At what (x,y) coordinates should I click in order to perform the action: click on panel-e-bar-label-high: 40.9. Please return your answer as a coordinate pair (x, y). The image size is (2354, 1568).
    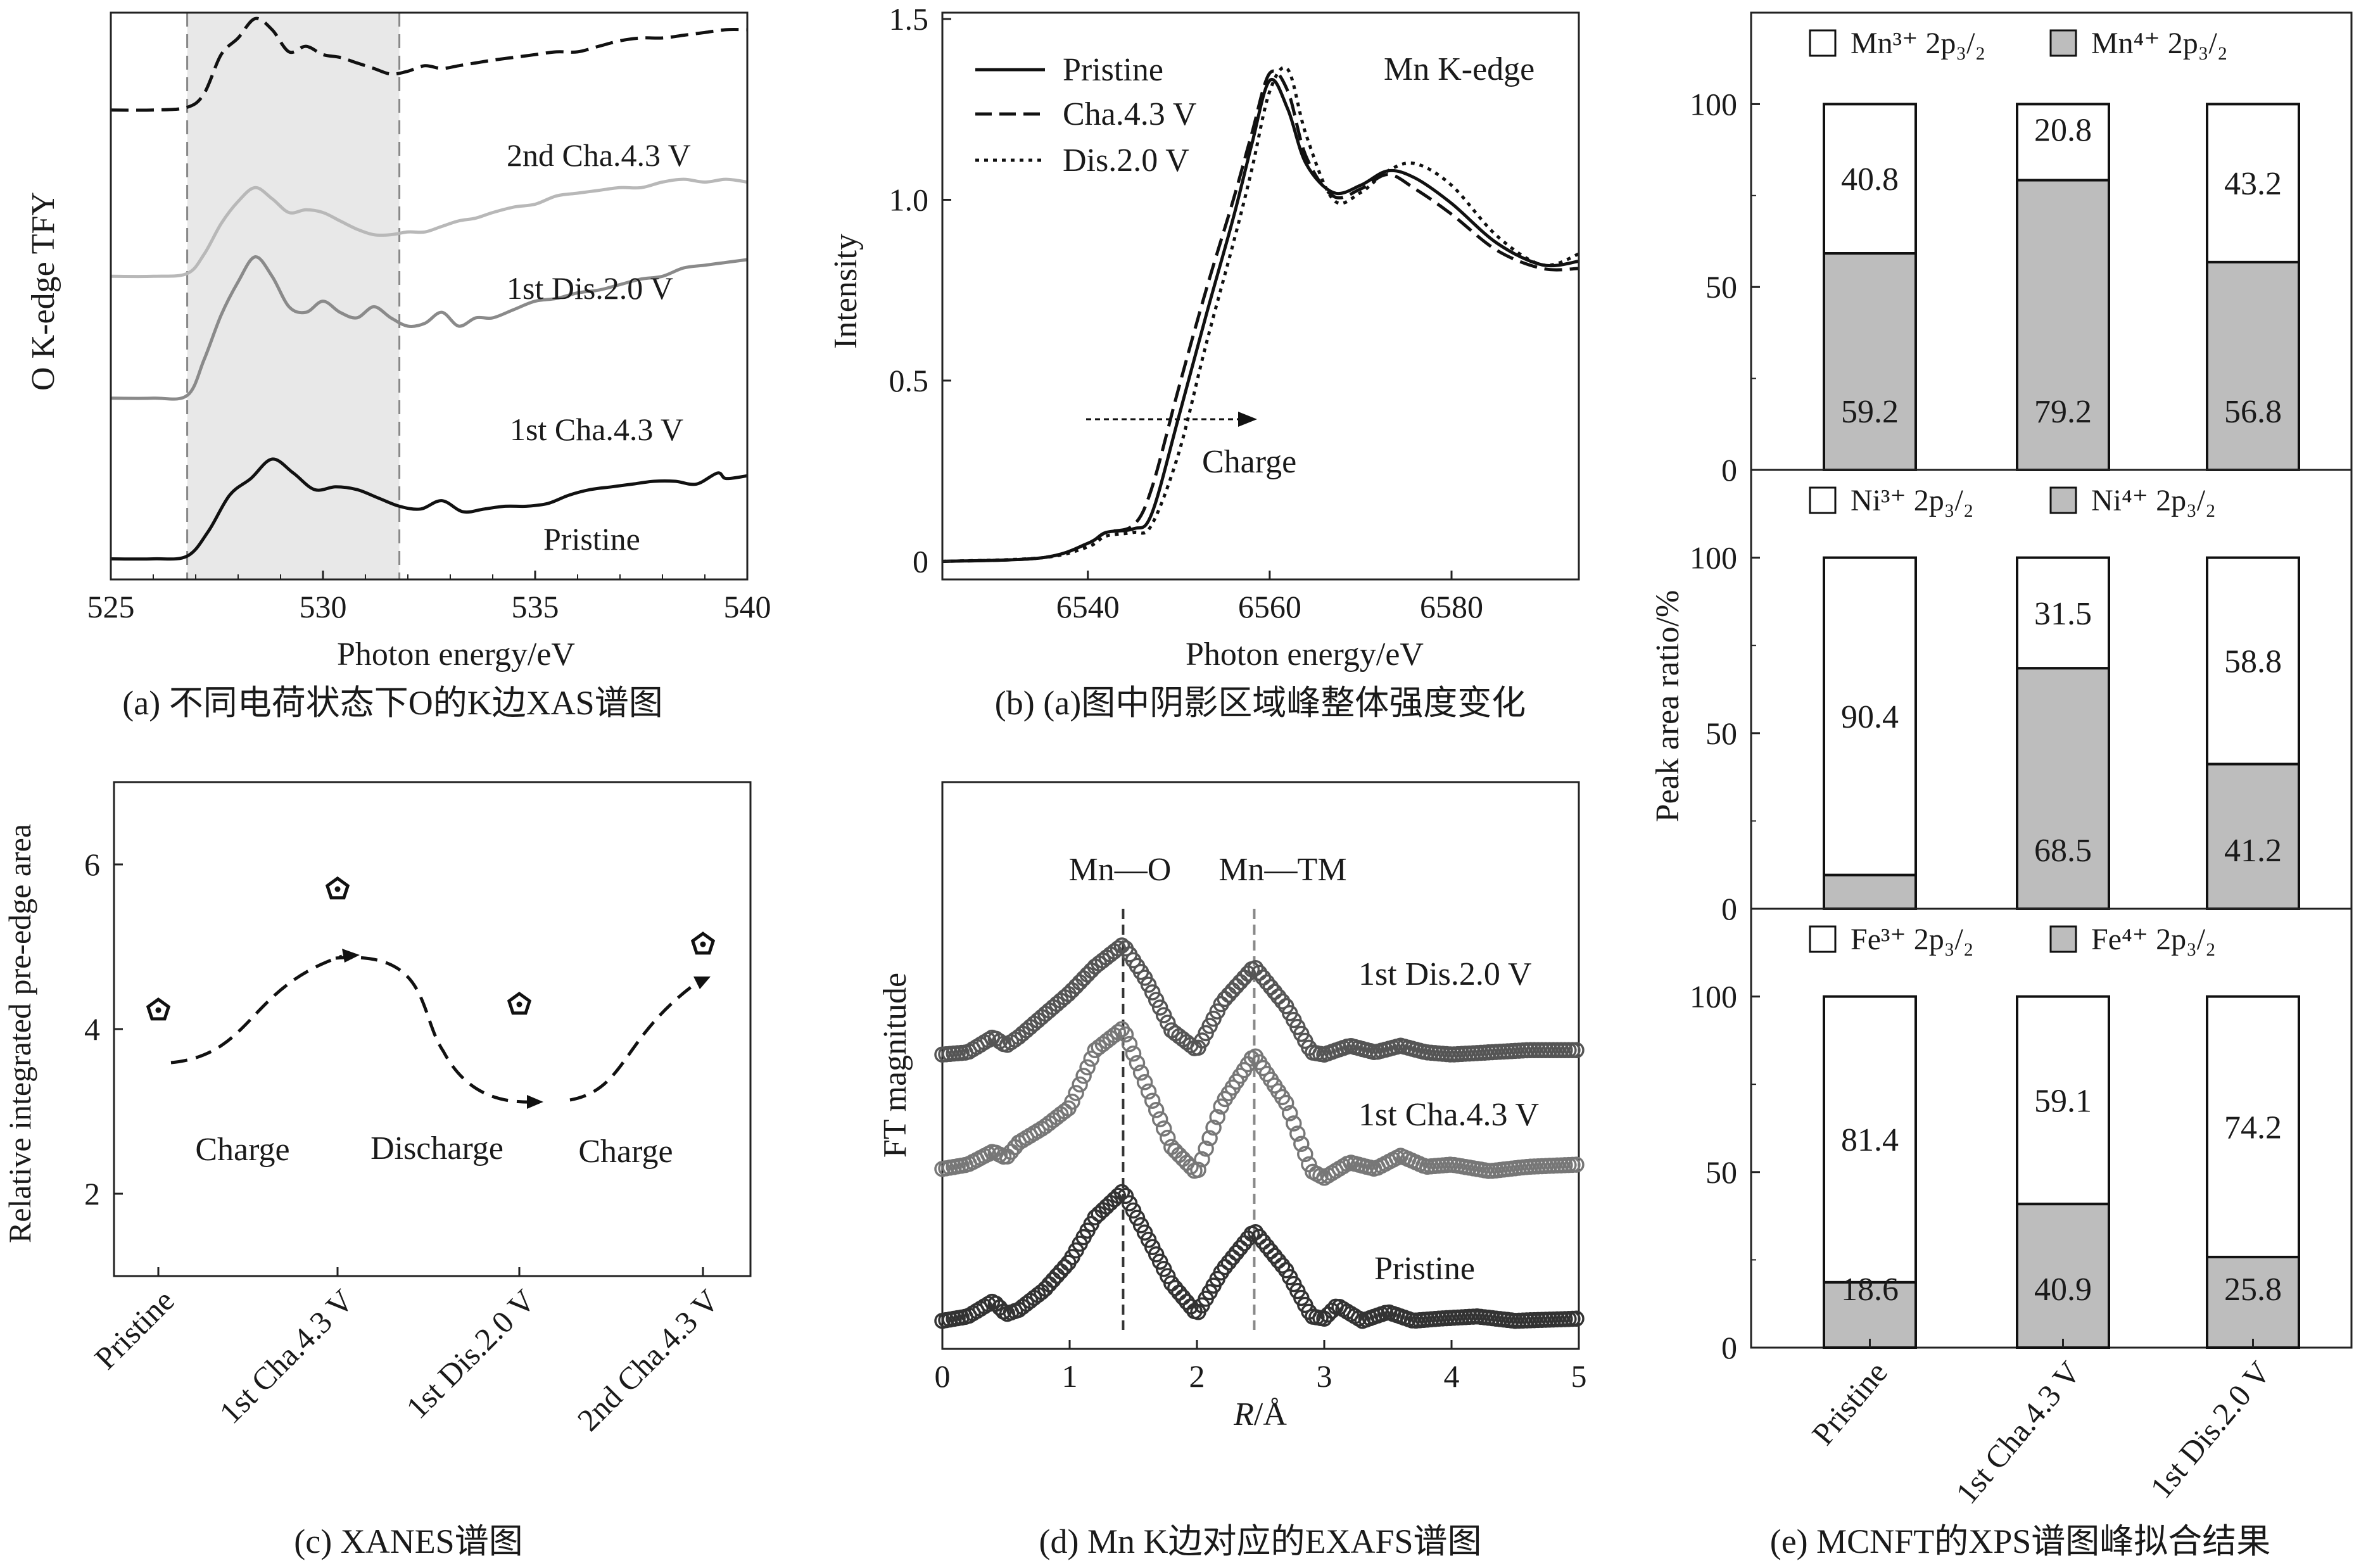
    Looking at the image, I should click on (2063, 1290).